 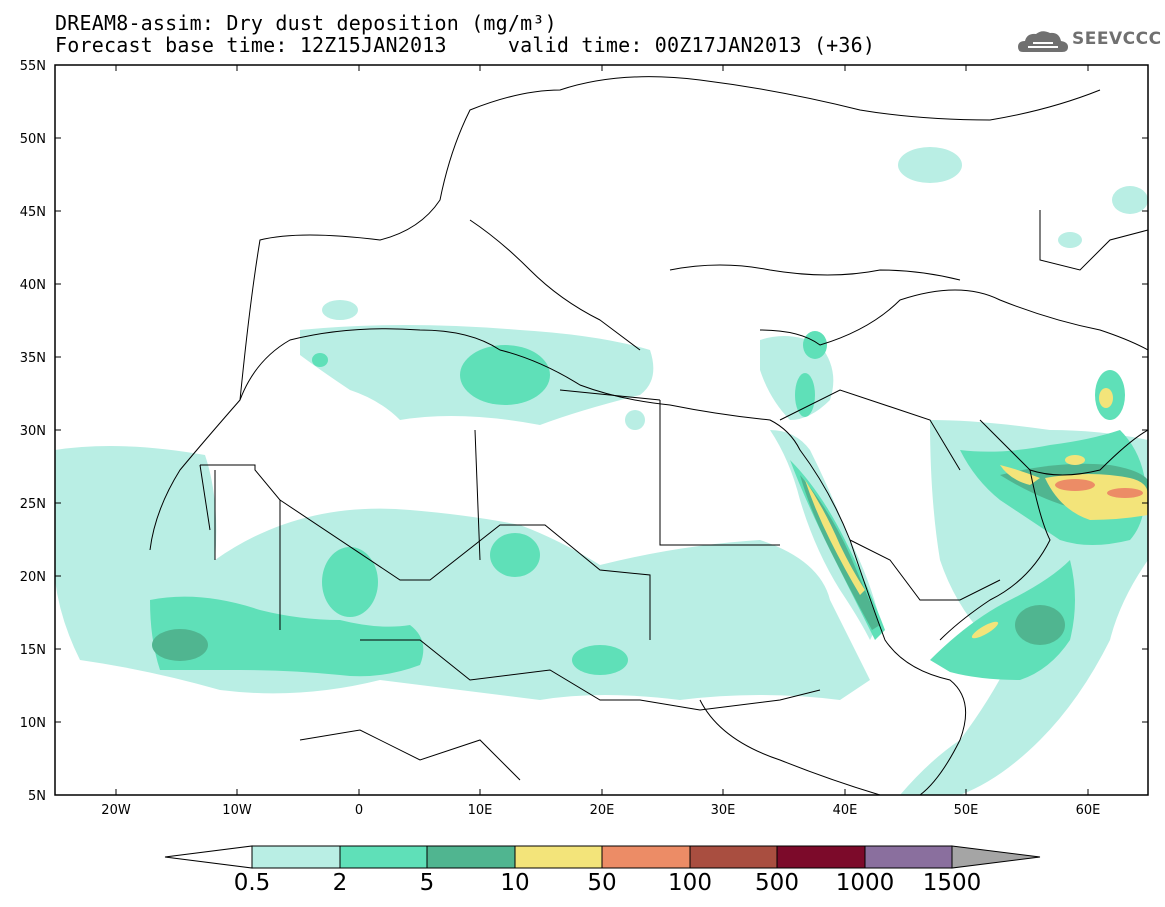 I want to click on longitude-labels: 20W 10W 0 10E 20E 30E 40E 50E 60E, so click(x=600, y=810).